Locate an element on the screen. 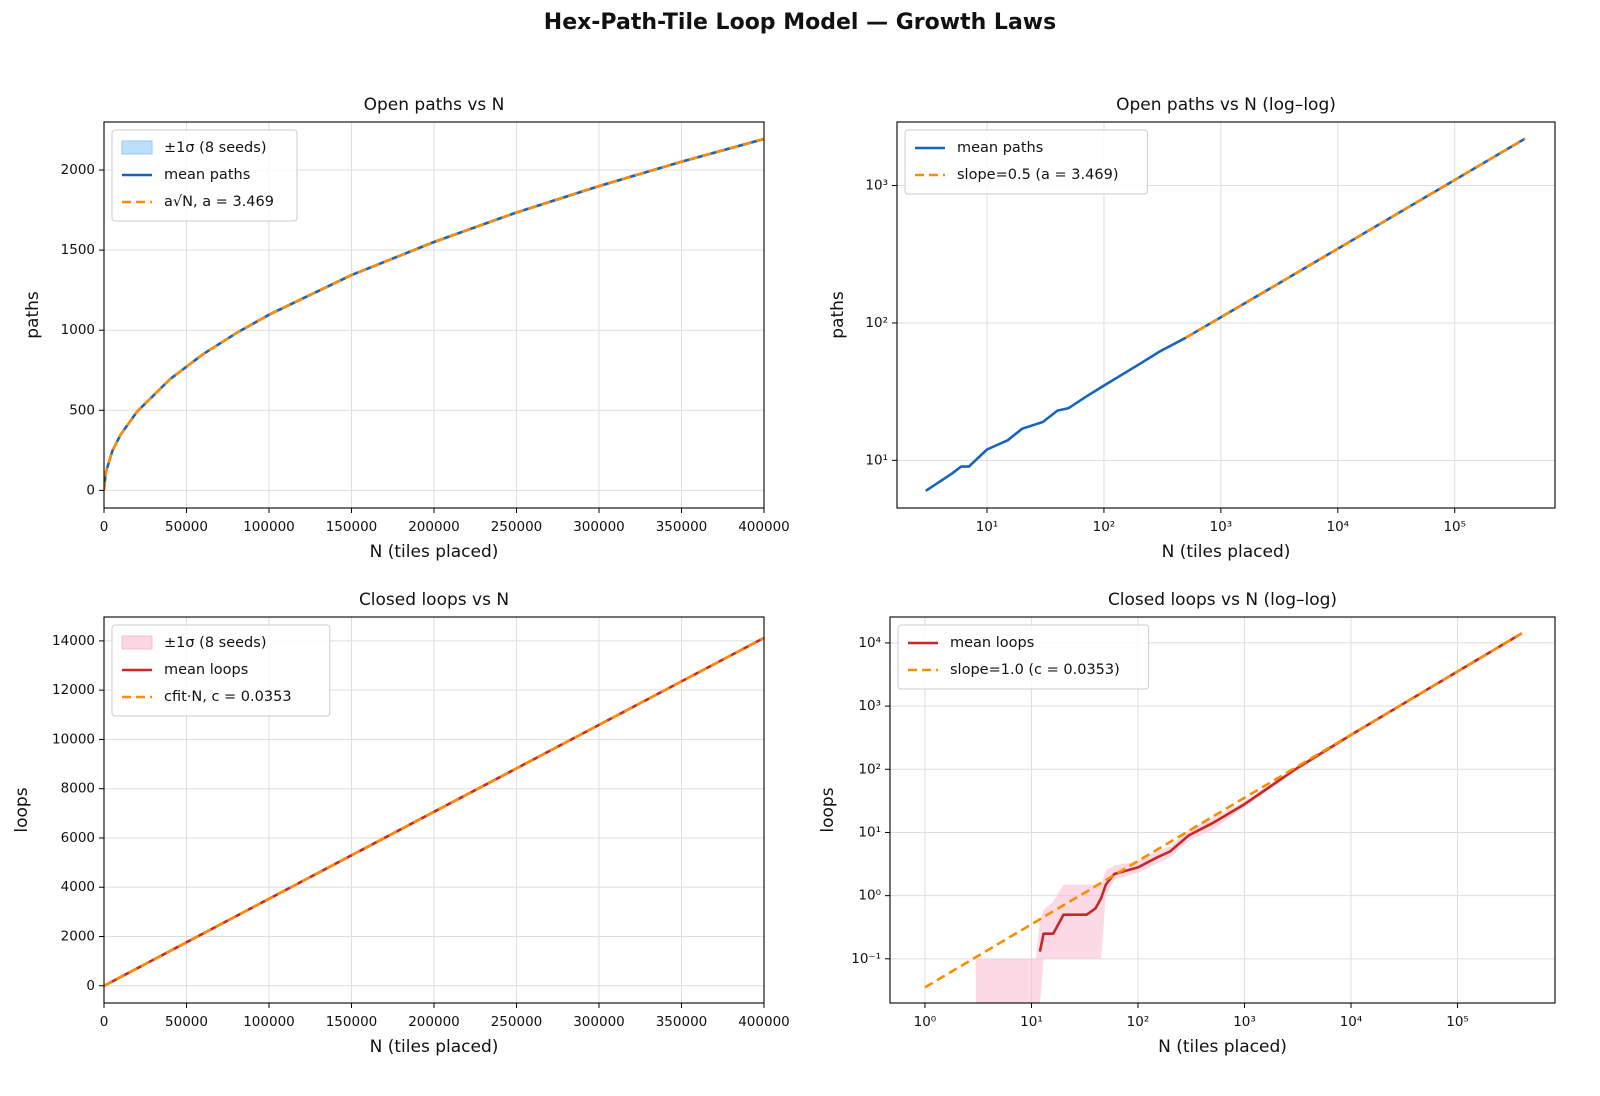  y-tick-label: 4000 is located at coordinates (78, 887).